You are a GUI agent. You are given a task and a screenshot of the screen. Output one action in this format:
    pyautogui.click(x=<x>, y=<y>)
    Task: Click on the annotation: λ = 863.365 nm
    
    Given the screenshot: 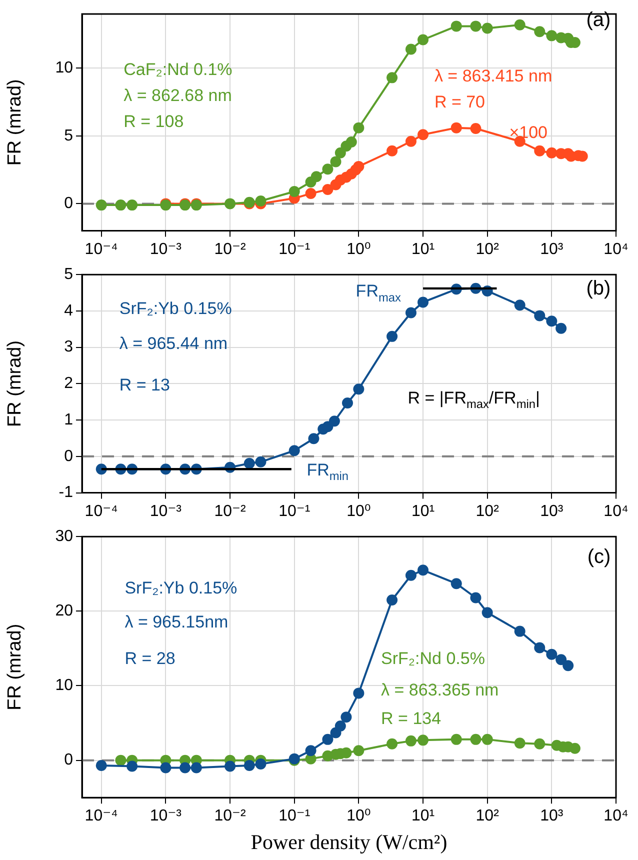 What is the action you would take?
    pyautogui.click(x=440, y=690)
    